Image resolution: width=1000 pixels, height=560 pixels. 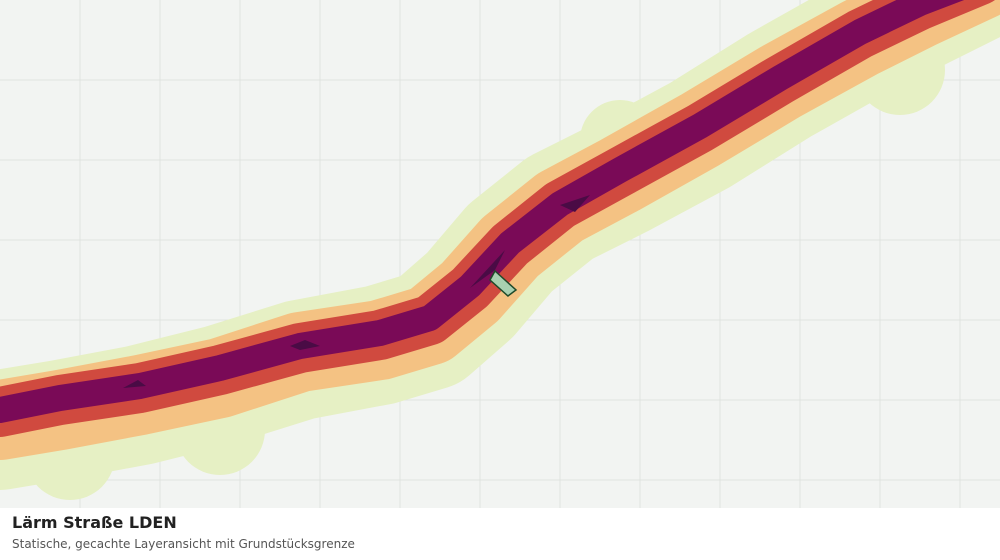 What do you see at coordinates (94, 522) in the screenshot?
I see `map-title: Lärm Straße LDEN` at bounding box center [94, 522].